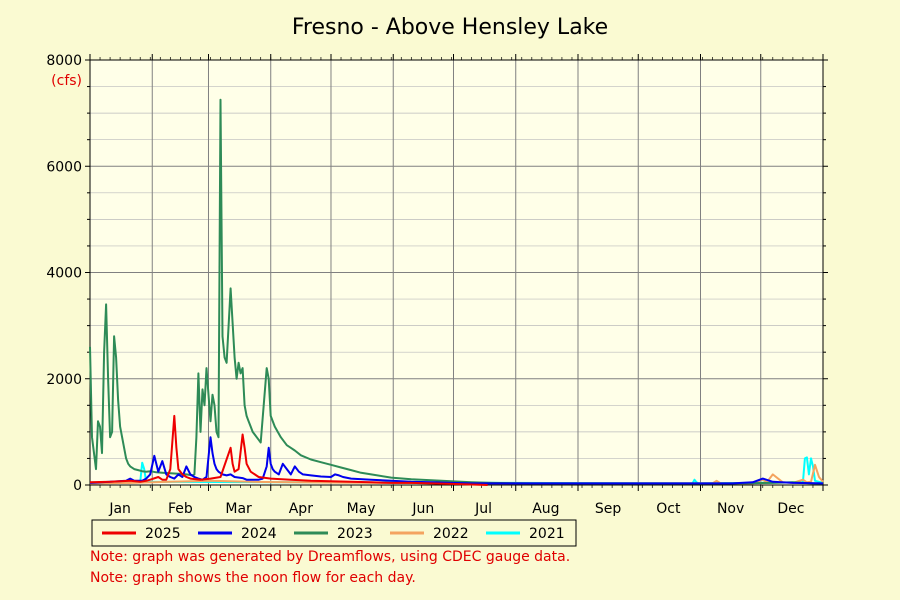 Image resolution: width=900 pixels, height=600 pixels. Describe the element at coordinates (180, 509) in the screenshot. I see `x-tick-label-feb: Feb` at that location.